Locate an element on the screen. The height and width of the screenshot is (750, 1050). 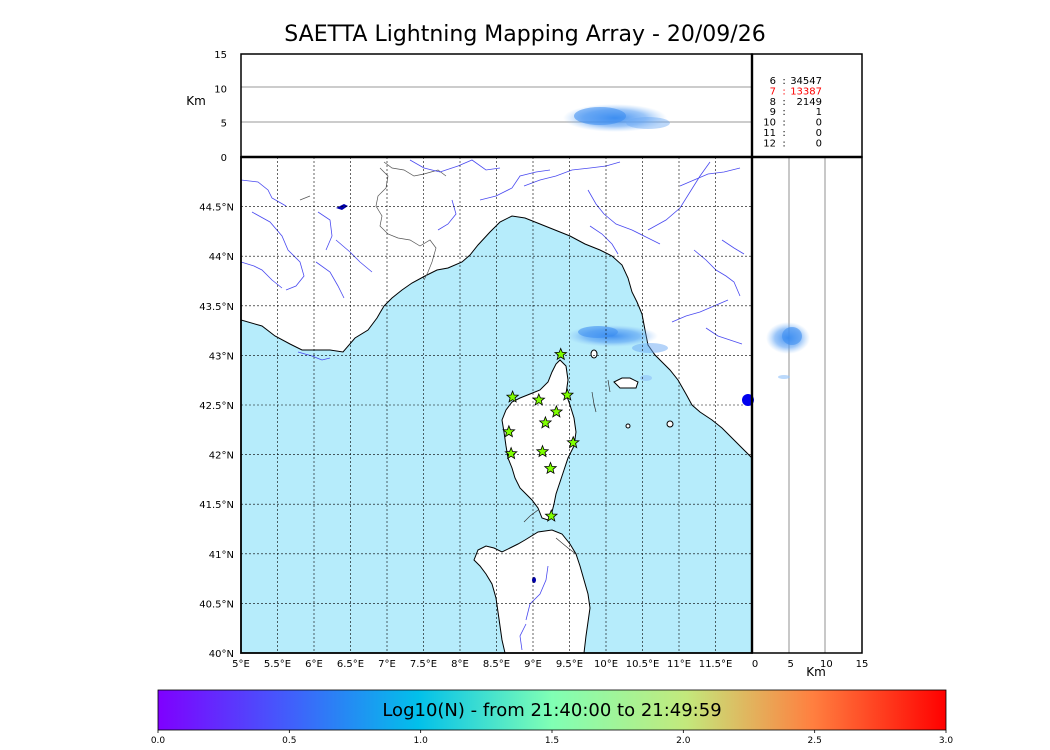
colorbar-tick-label: 1.0 is located at coordinates (421, 741).